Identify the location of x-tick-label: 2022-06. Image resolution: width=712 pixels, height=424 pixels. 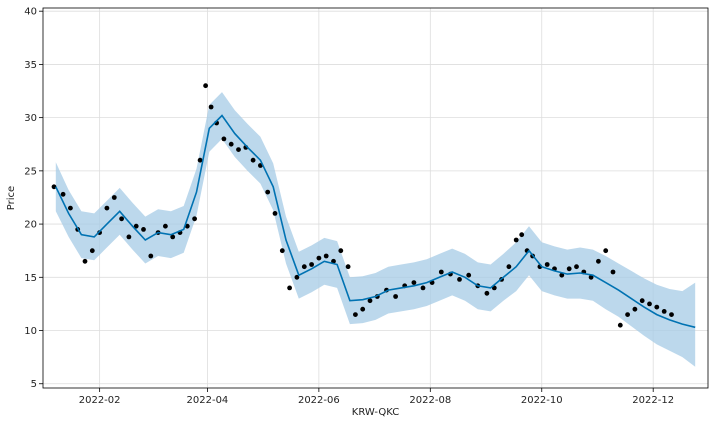
(319, 400).